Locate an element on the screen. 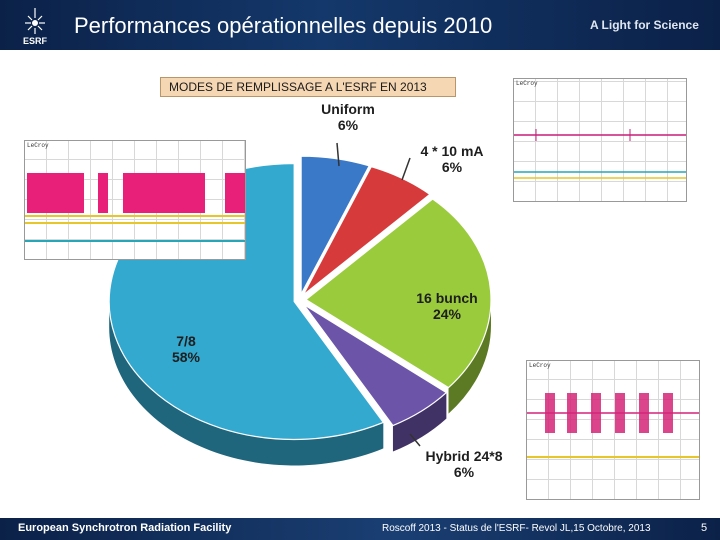  oscilloscope-trace-bottom-right: LeCroy is located at coordinates (613, 430).